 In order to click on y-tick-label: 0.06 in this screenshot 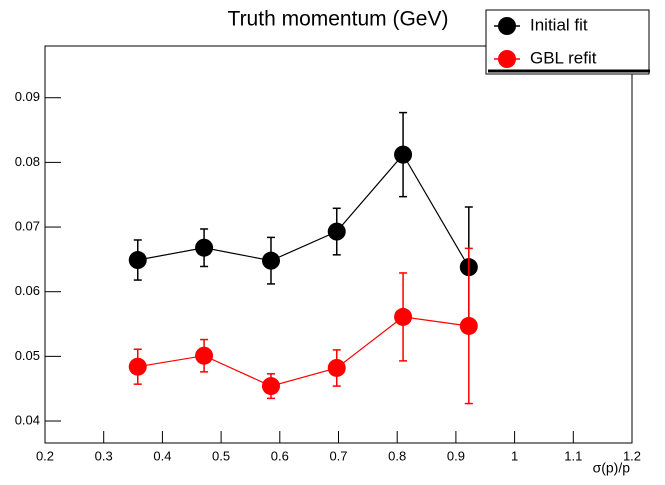, I will do `click(27, 290)`.